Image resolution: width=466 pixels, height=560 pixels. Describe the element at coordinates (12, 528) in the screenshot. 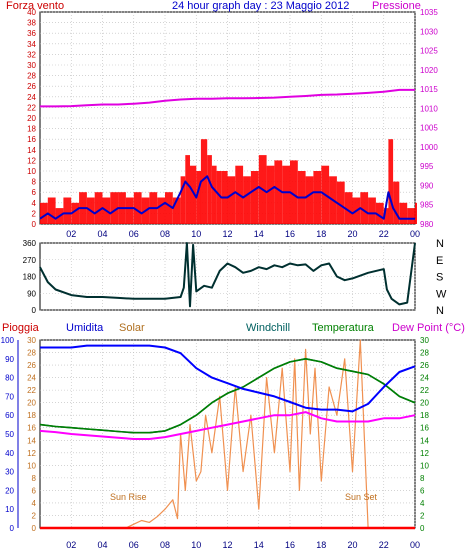

I see `y-tick-label-humidity: 0` at that location.